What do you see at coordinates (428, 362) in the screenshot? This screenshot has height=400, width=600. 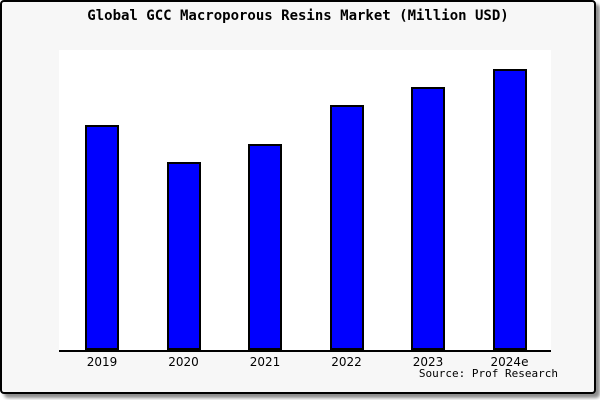 I see `x-tick-label-2023: 2023` at bounding box center [428, 362].